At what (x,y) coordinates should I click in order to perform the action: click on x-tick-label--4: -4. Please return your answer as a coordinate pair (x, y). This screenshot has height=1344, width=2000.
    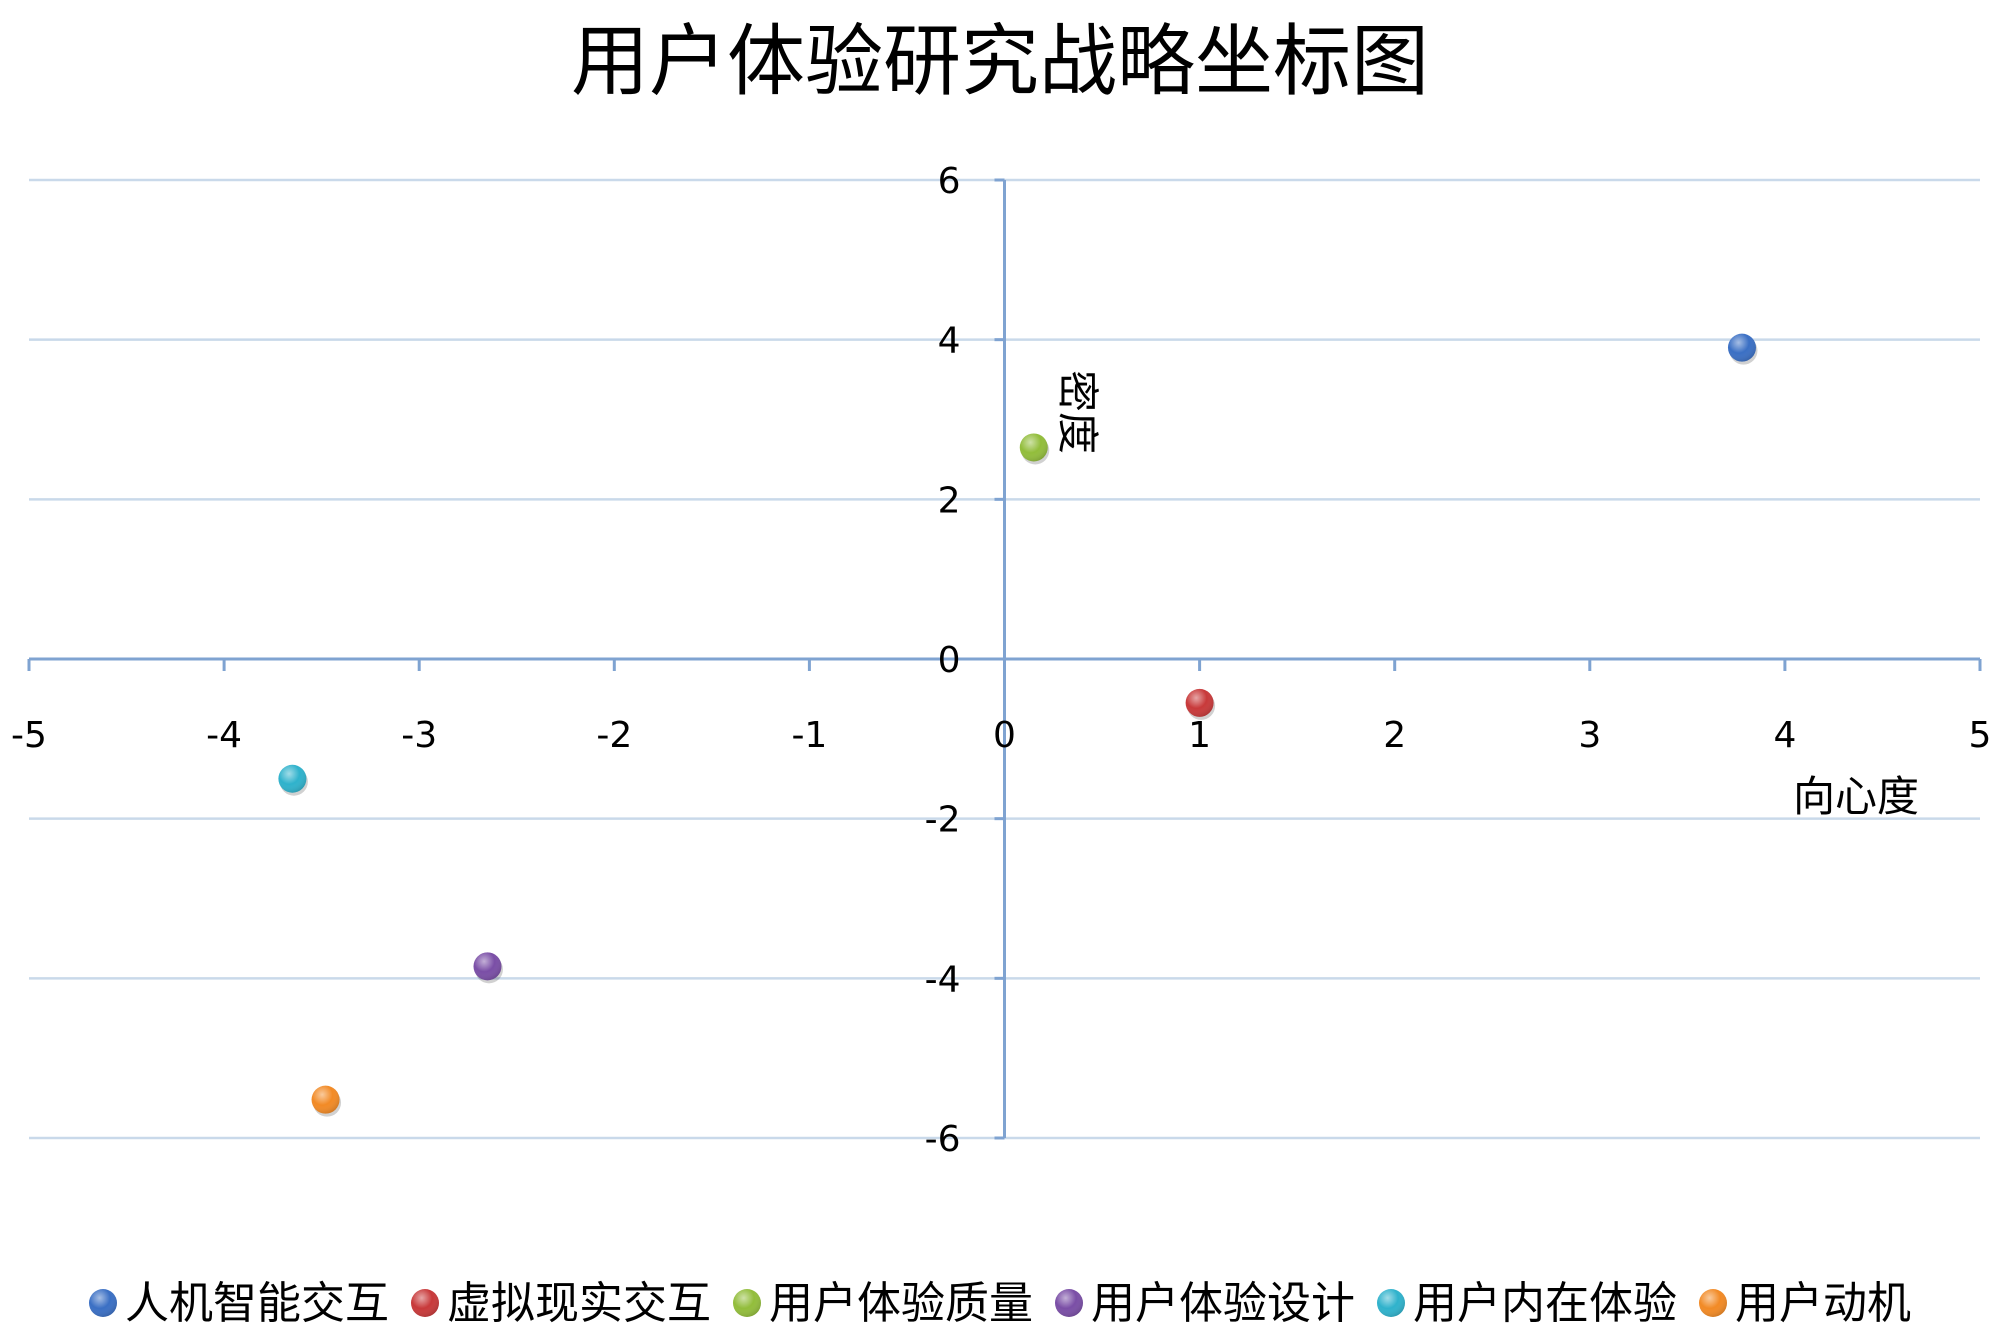
    Looking at the image, I should click on (224, 735).